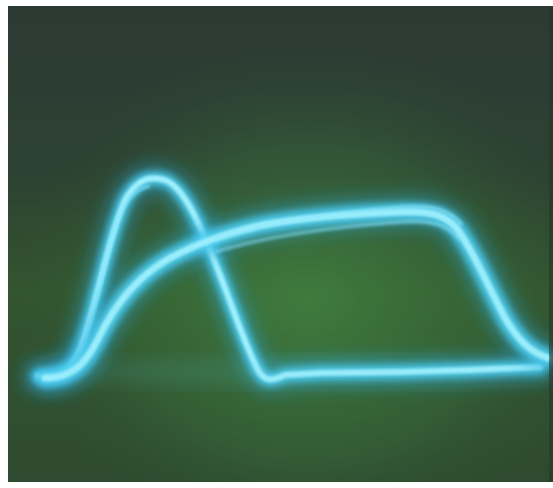  Describe the element at coordinates (551, 244) in the screenshot. I see `screen-right-edge` at that location.